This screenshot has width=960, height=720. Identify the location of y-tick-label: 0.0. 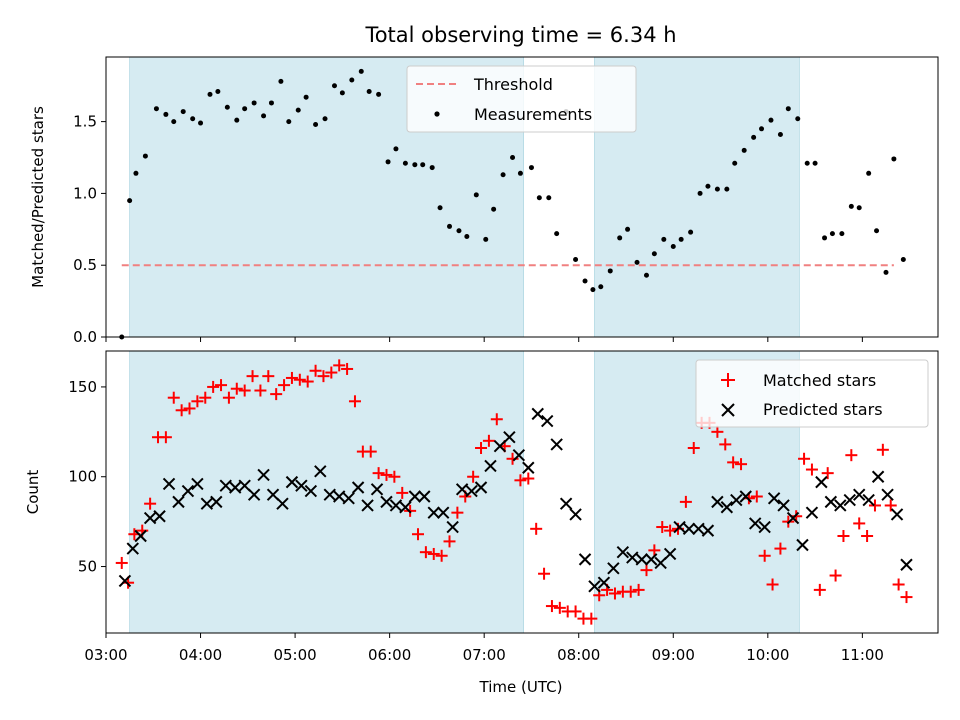
(85, 337).